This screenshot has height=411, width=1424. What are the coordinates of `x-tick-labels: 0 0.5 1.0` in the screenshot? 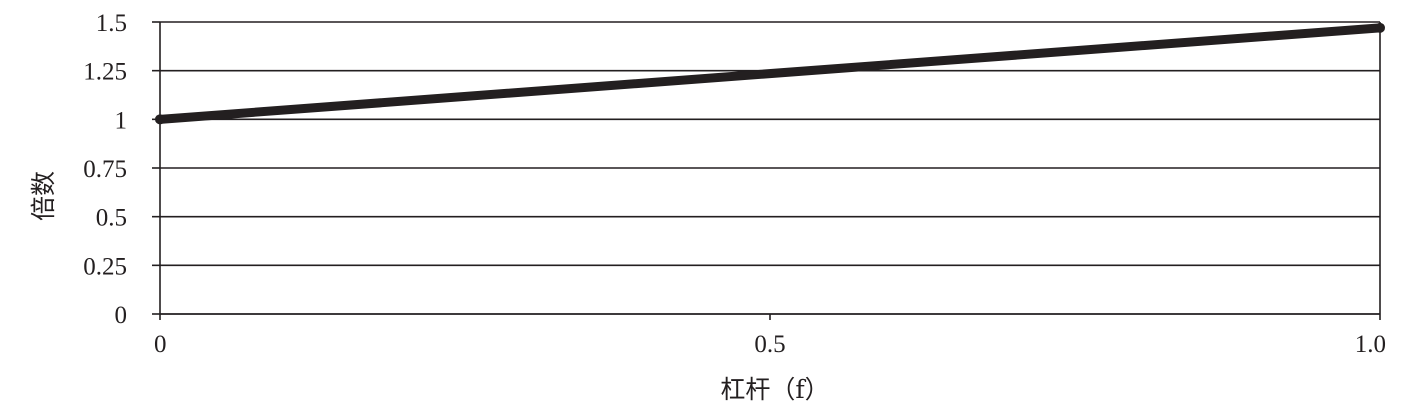 It's located at (770, 344).